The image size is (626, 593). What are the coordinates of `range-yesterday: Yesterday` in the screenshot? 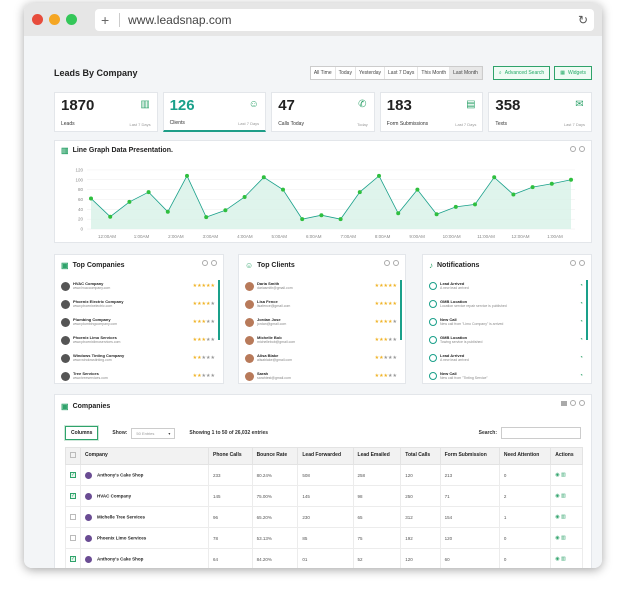 It's located at (371, 73).